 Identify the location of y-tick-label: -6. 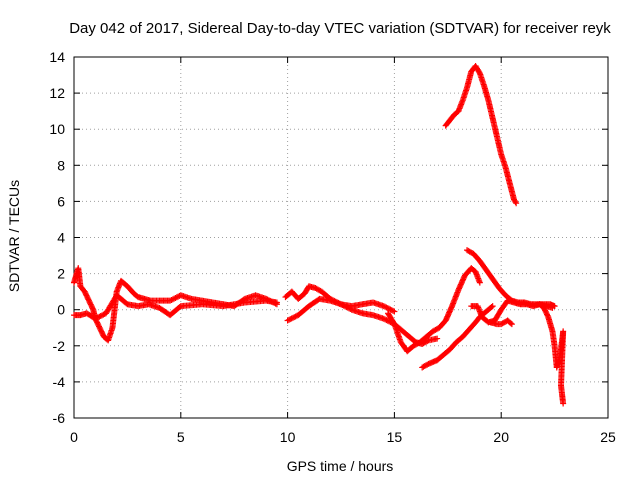
(59, 418).